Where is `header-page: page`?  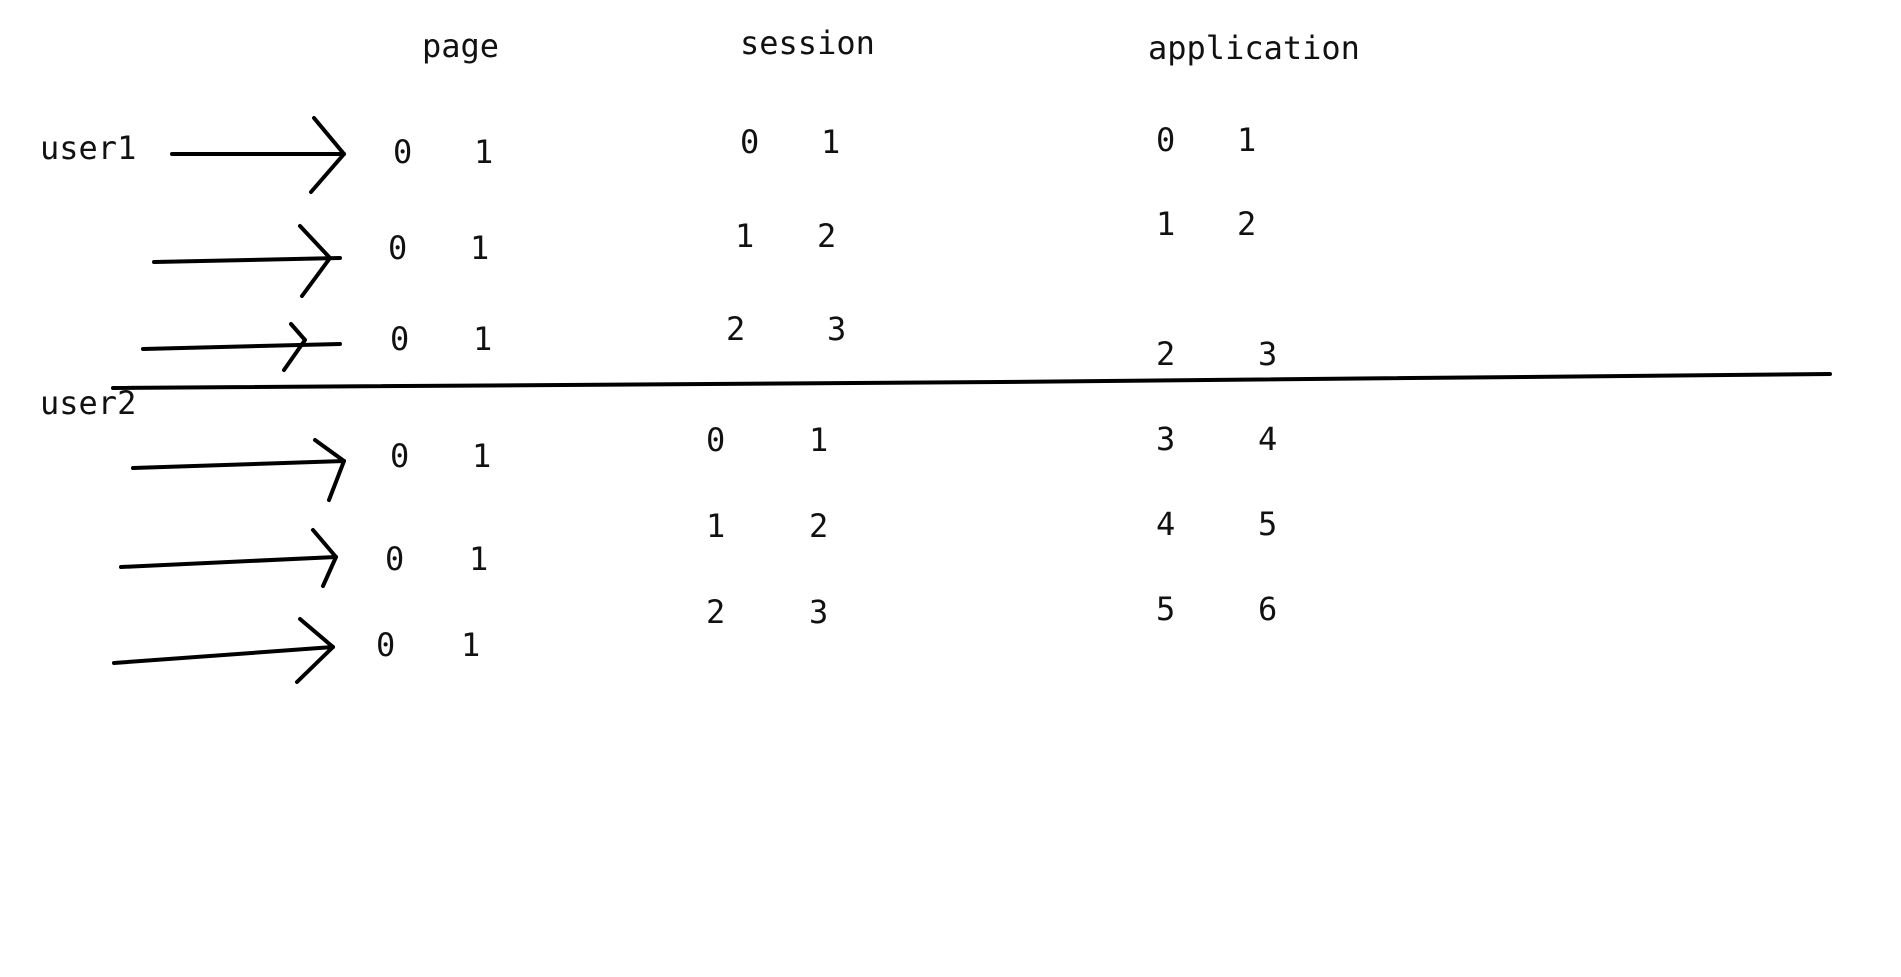
header-page: page is located at coordinates (460, 46).